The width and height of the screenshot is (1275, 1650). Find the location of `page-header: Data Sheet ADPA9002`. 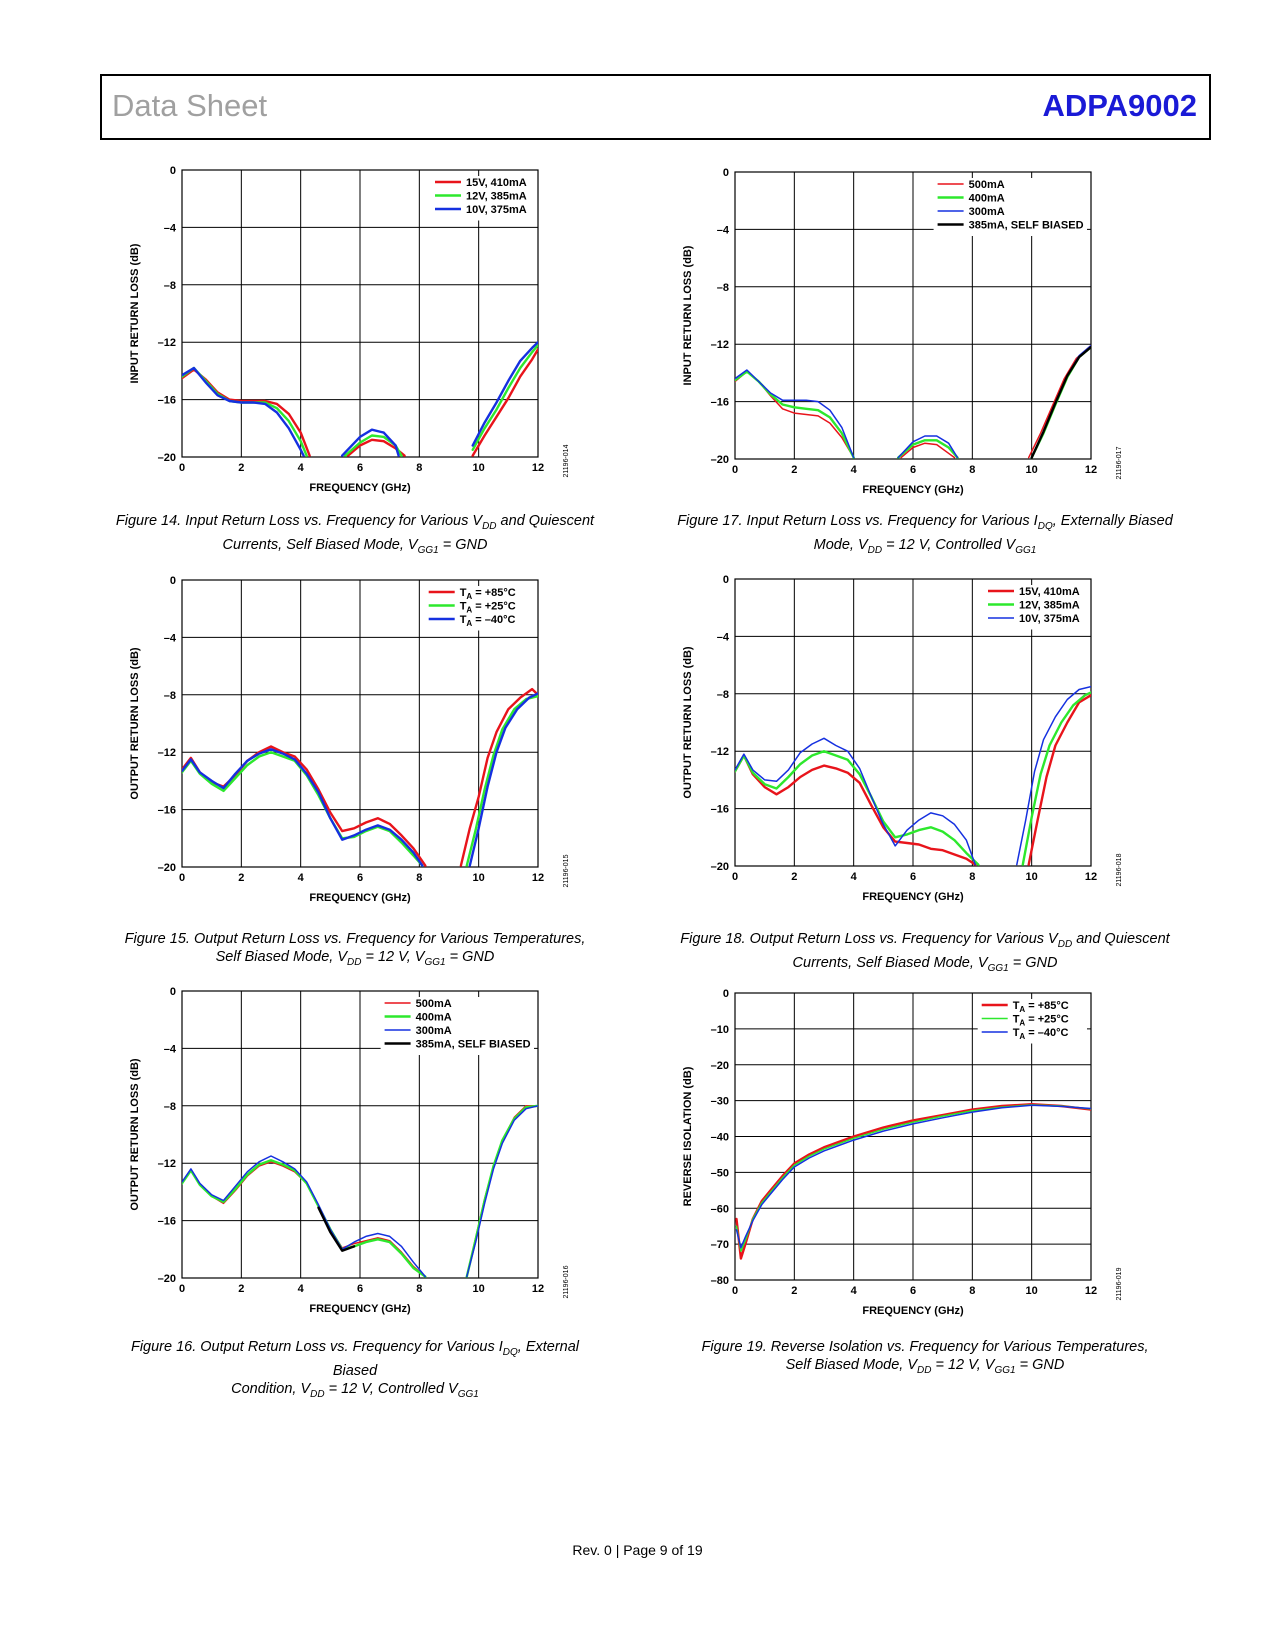

page-header: Data Sheet ADPA9002 is located at coordinates (655, 107).